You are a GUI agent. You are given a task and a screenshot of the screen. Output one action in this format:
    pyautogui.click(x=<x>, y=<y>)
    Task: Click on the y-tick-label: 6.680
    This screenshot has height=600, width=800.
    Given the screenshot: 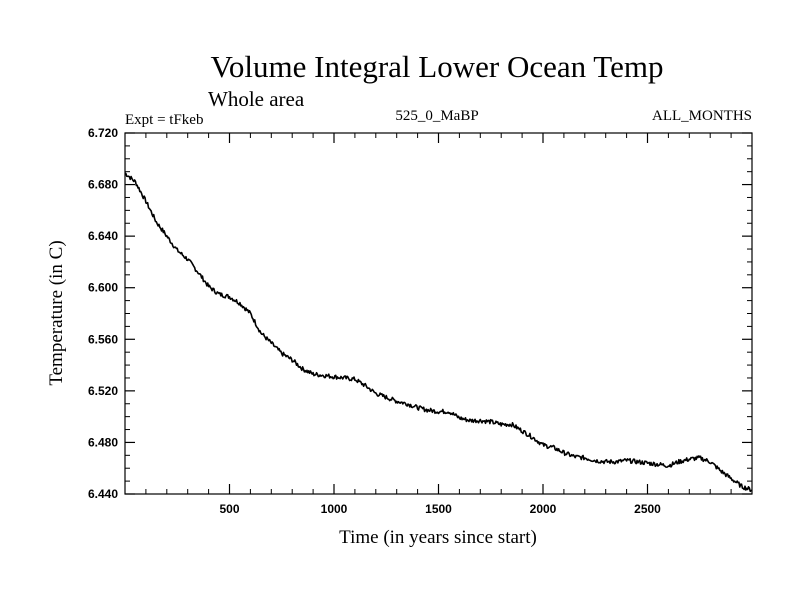 What is the action you would take?
    pyautogui.click(x=103, y=185)
    